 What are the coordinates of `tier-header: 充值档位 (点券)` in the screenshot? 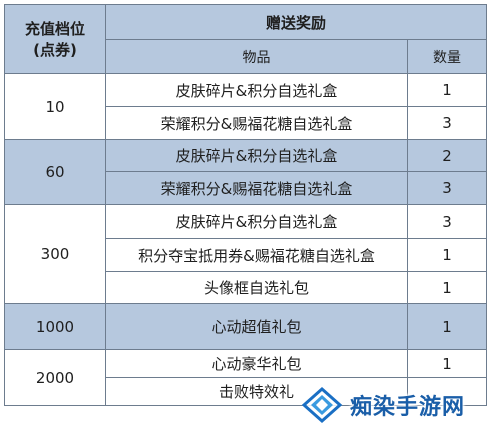 It's located at (55, 39).